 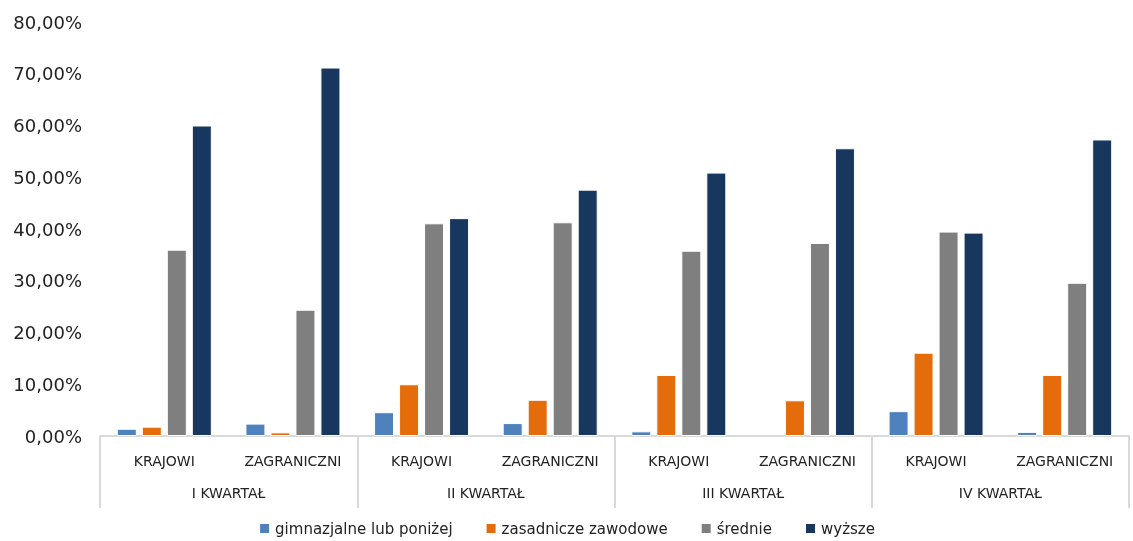 What do you see at coordinates (847, 528) in the screenshot?
I see `legend-label: wyższe` at bounding box center [847, 528].